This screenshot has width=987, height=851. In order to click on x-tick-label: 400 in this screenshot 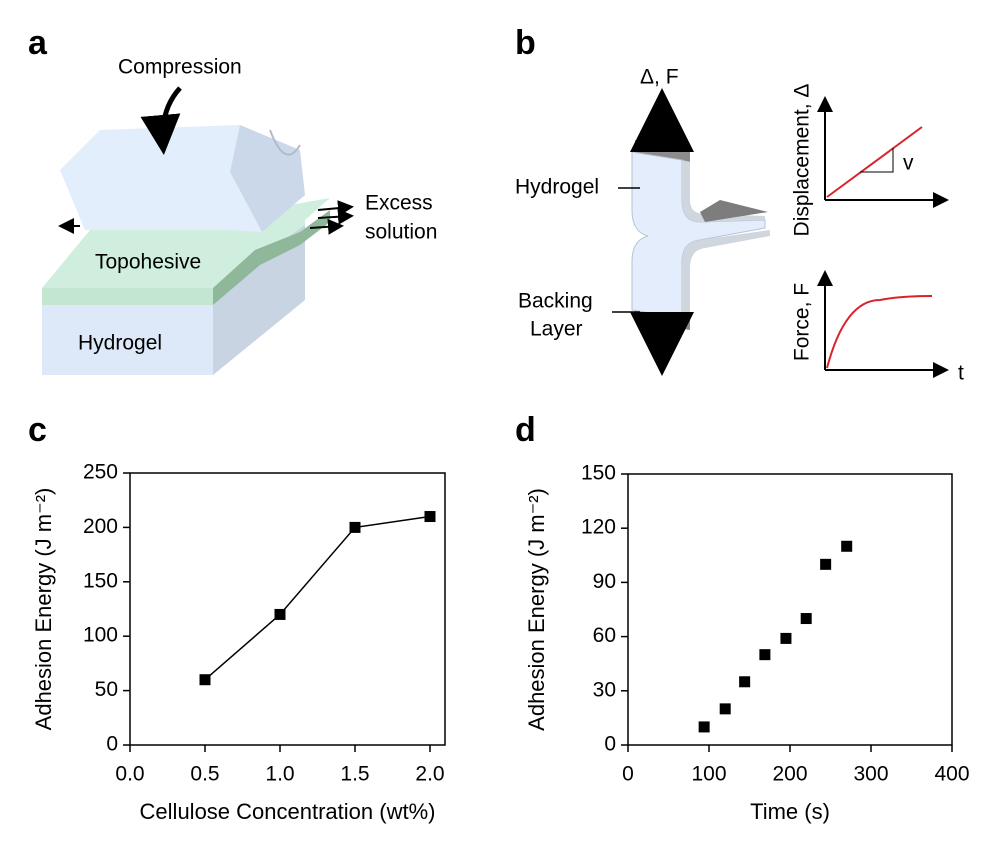, I will do `click(951, 774)`.